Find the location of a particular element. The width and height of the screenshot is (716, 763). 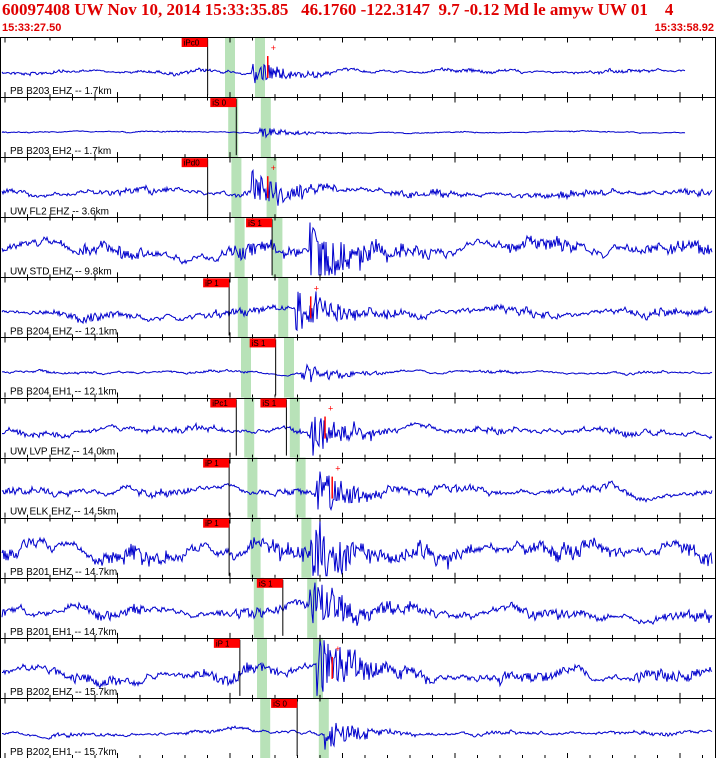

channel-label: PB B201 EHZ -- 14.7km is located at coordinates (63, 572).